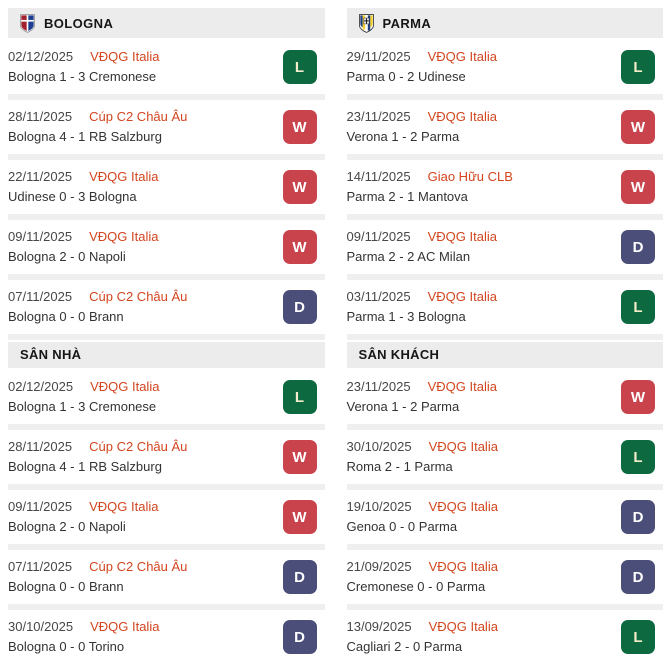 The width and height of the screenshot is (671, 662). I want to click on match-date: 14/11/2025, so click(378, 176).